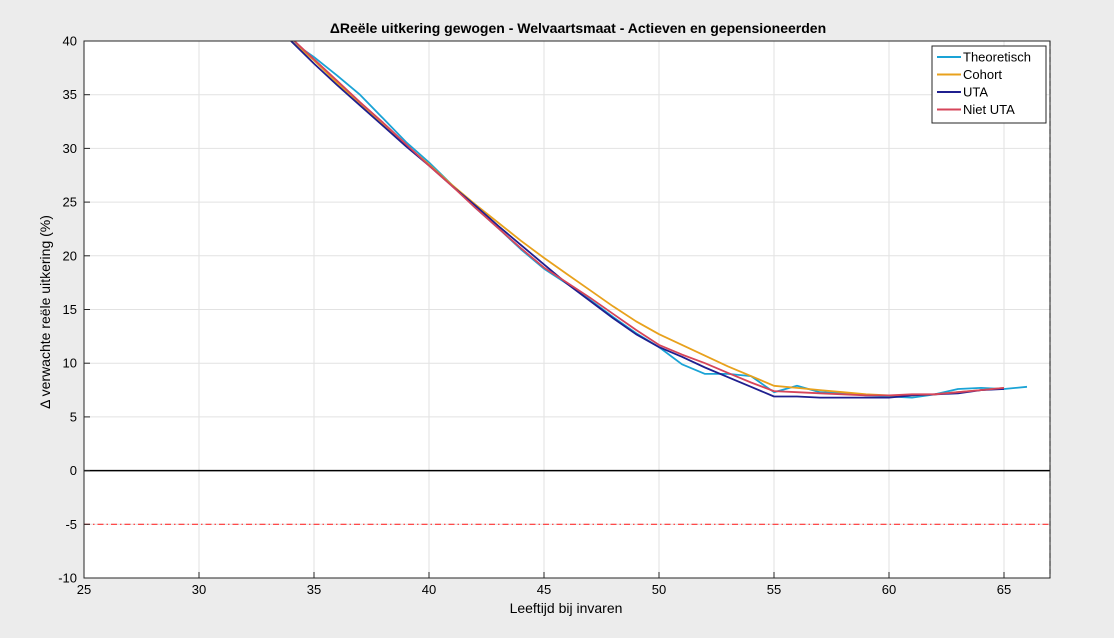  I want to click on x-tick-label: 25, so click(84, 589).